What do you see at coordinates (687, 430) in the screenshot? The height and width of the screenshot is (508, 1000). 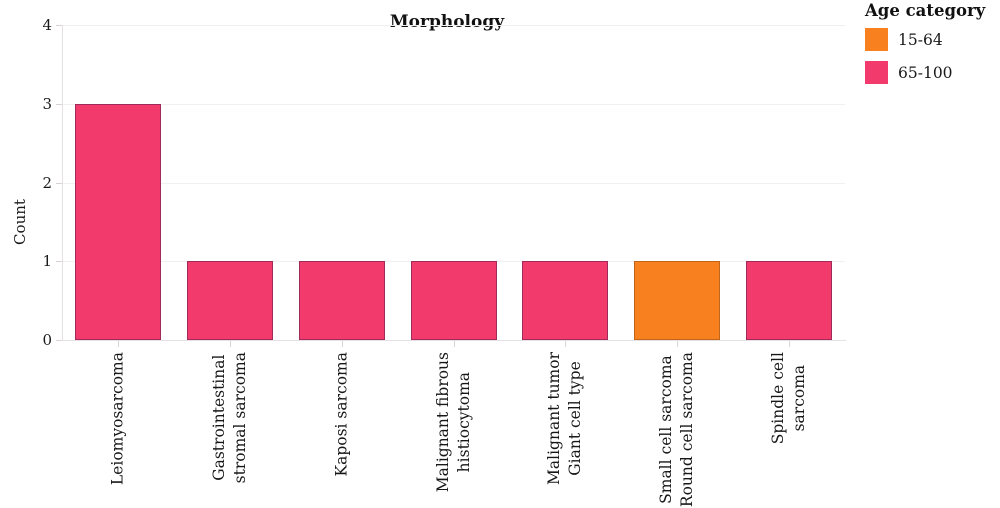 I see `x-tick-label-line: Round cell sarcoma` at bounding box center [687, 430].